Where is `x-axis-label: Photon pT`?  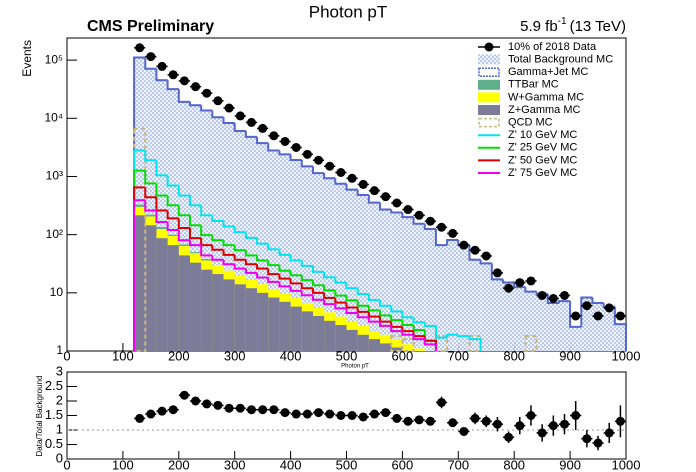 x-axis-label: Photon pT is located at coordinates (355, 367).